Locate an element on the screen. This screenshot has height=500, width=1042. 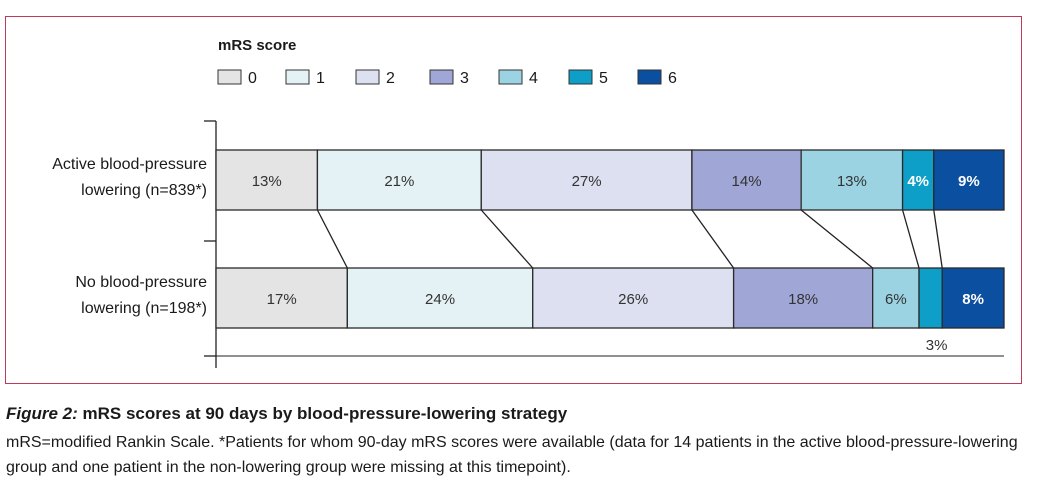
bar-seg-cat1-mrs5 is located at coordinates (930, 298).